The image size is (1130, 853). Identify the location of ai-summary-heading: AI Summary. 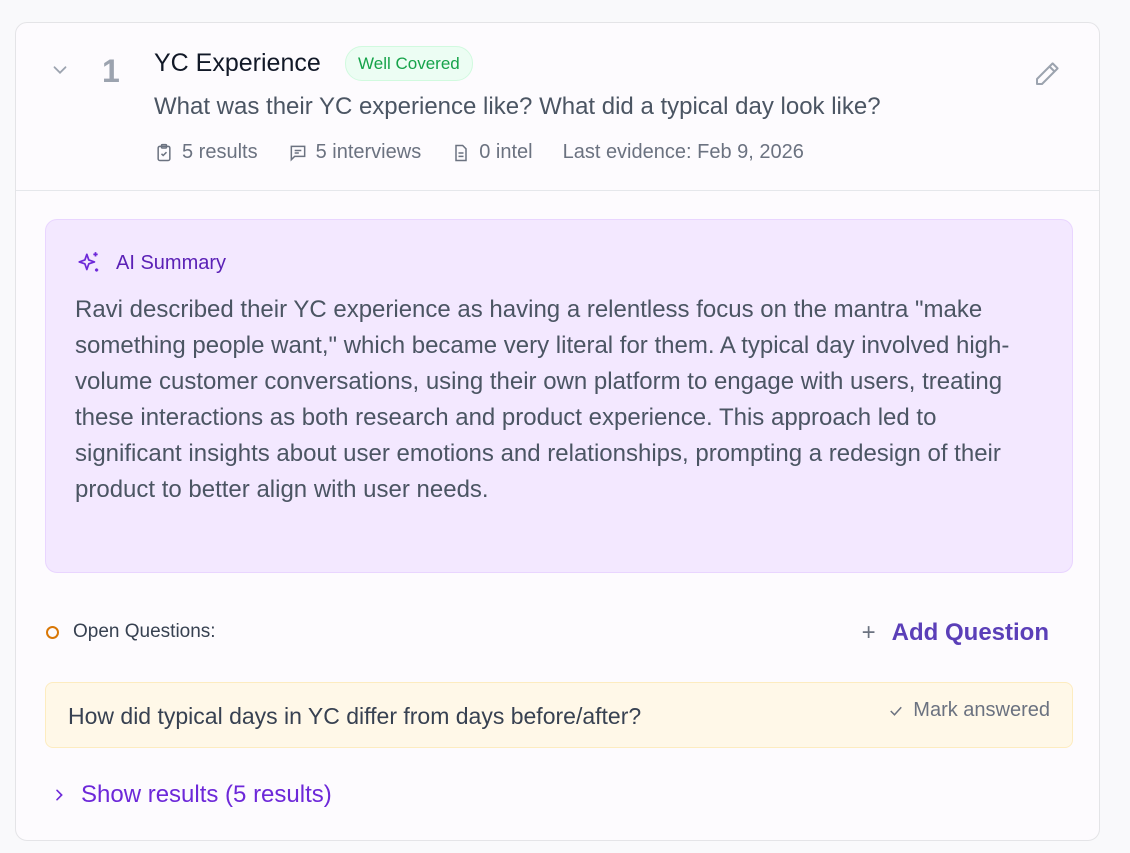
(151, 263).